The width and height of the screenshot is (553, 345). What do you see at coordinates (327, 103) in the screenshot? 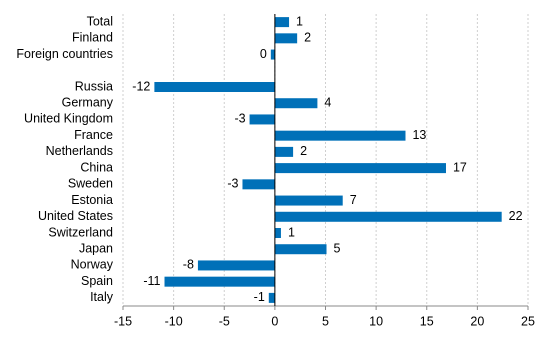
I see `value-label: 4` at bounding box center [327, 103].